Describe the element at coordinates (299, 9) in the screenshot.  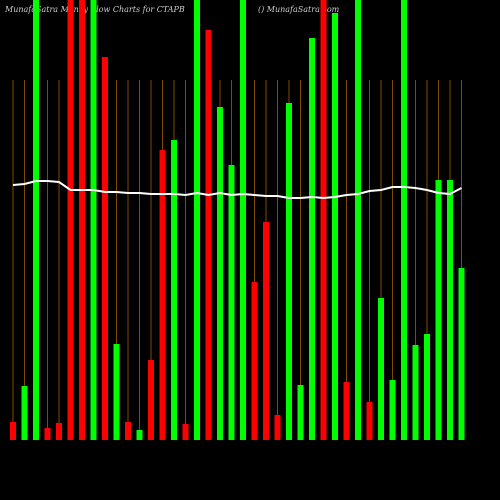
I see `chart-subtitle: () MunafaSatra.com` at that location.